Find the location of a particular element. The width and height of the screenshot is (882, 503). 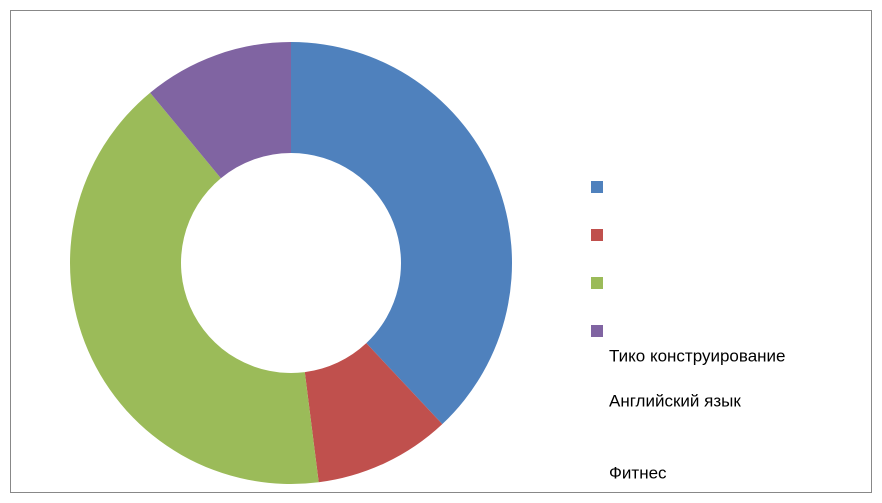

annotation: Английский язык is located at coordinates (675, 400).